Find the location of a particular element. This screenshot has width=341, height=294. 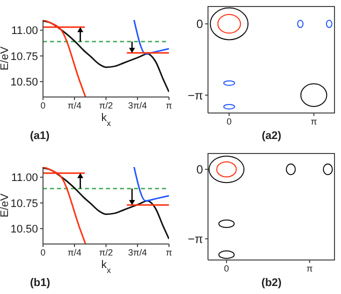

text: (b2) is located at coordinates (271, 283).